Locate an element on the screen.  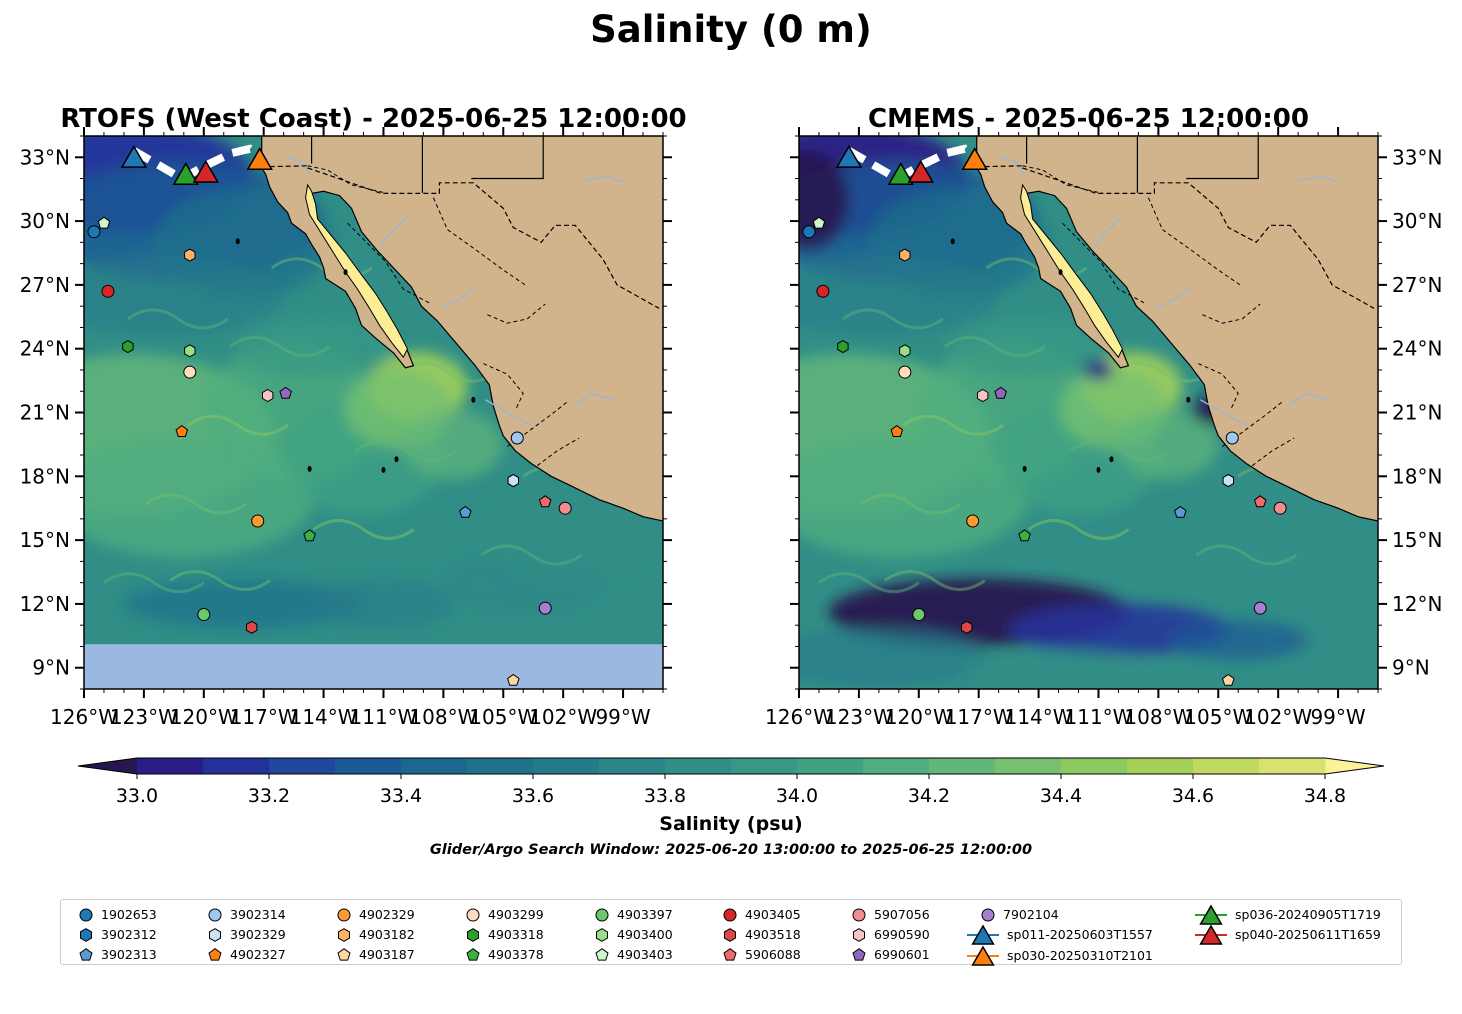
legend-label: 4903182 is located at coordinates (387, 934).